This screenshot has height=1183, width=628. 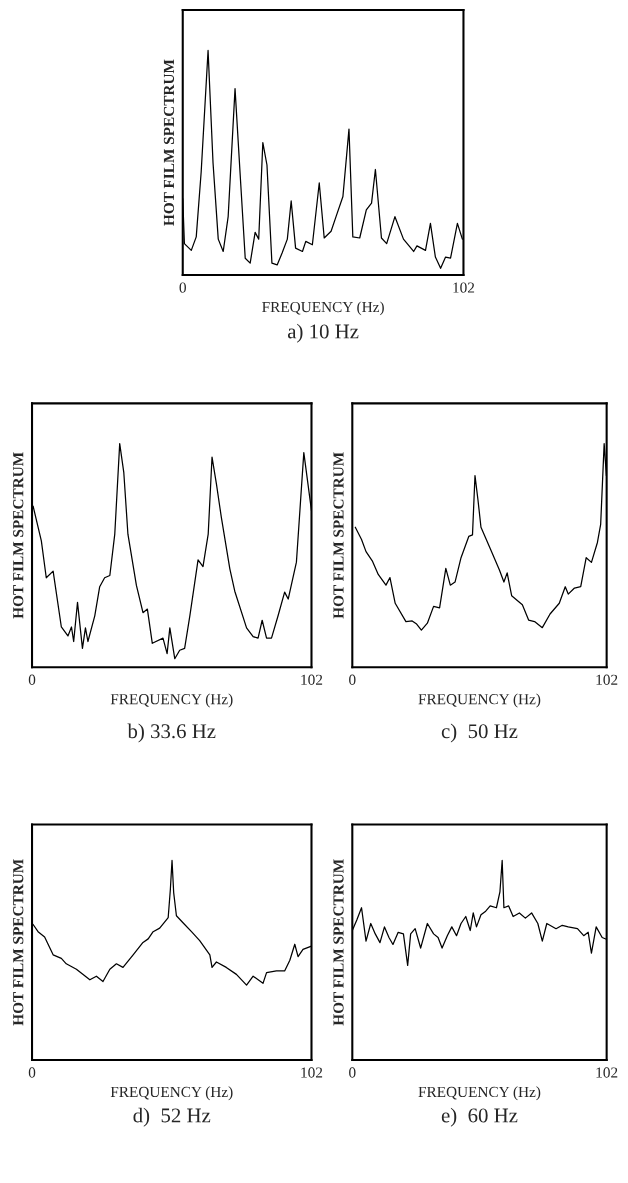 I want to click on text: a) 10 Hz, so click(x=323, y=333).